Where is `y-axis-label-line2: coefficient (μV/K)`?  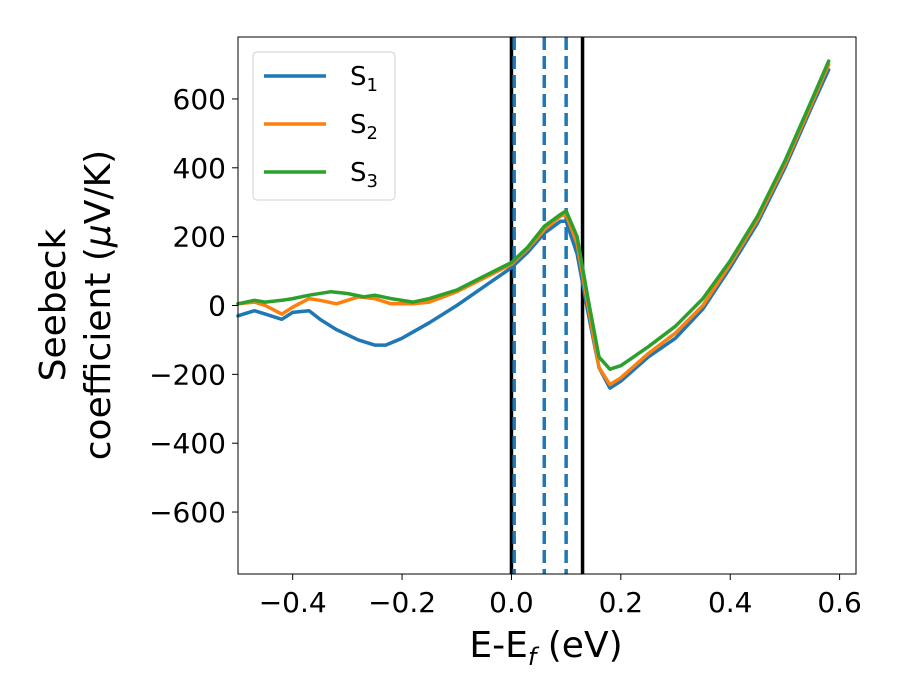 y-axis-label-line2: coefficient (μV/K) is located at coordinates (98, 305).